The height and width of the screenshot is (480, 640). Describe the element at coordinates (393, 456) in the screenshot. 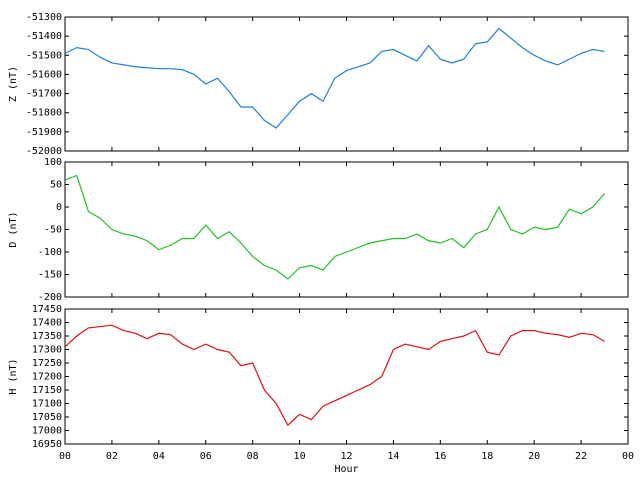

I see `x-tick-label: 14` at that location.